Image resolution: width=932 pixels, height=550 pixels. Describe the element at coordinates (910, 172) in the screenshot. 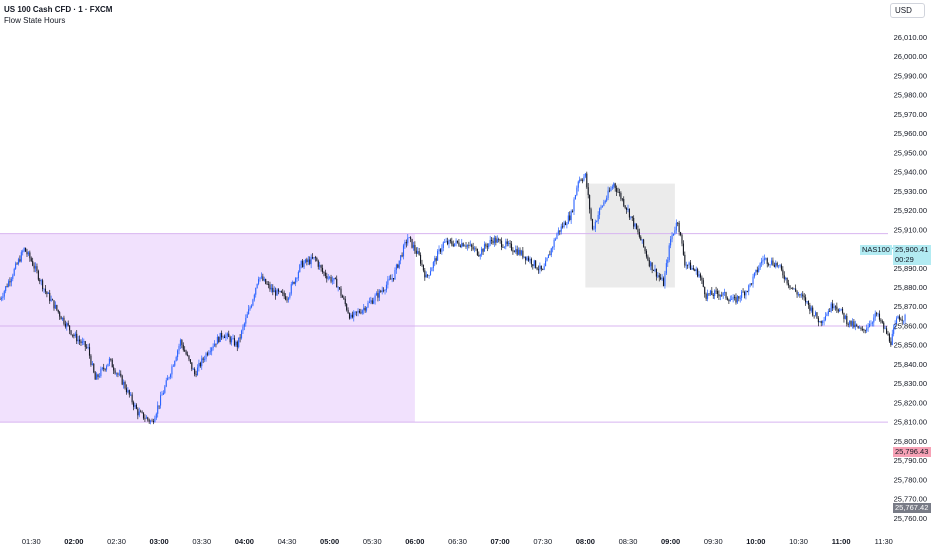

I see `y-tick-label: 25,940.00` at that location.